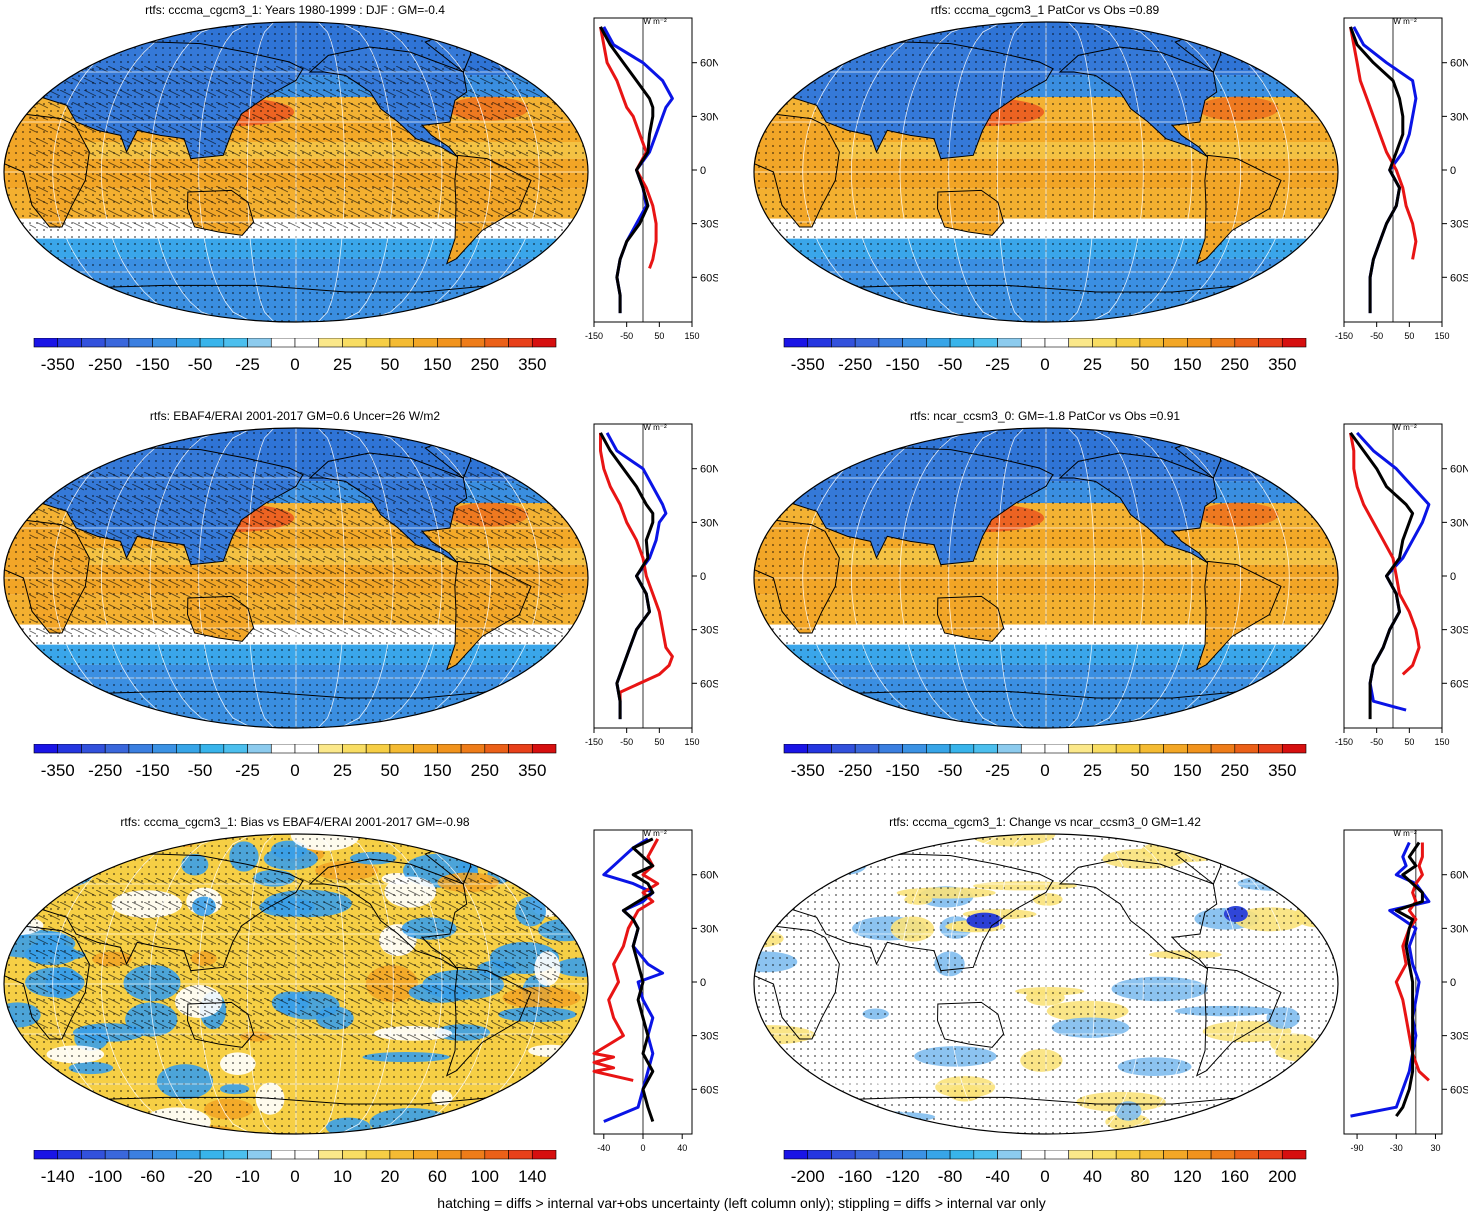  What do you see at coordinates (342, 1176) in the screenshot?
I see `colorbar-label: 10` at bounding box center [342, 1176].